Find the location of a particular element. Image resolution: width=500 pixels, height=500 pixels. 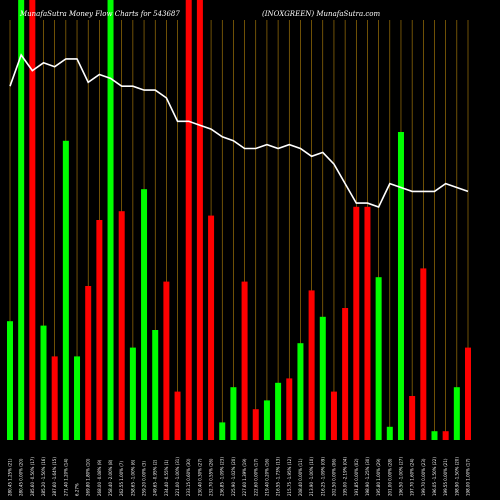

x-tick-label: 236.85 -1.09% (23) is located at coordinates (222, 476).